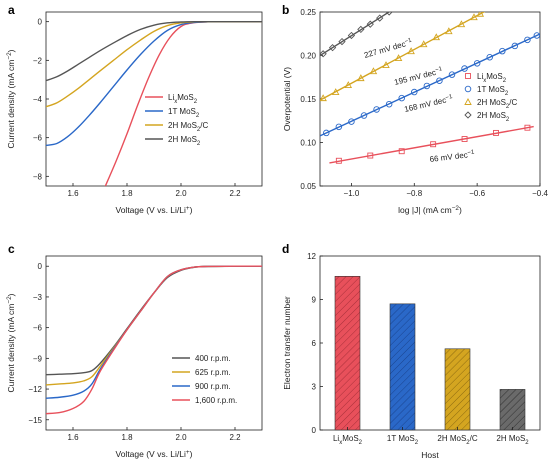  What do you see at coordinates (188, 127) in the screenshot?
I see `legend-label-2: 2H MoS2/C` at bounding box center [188, 127].